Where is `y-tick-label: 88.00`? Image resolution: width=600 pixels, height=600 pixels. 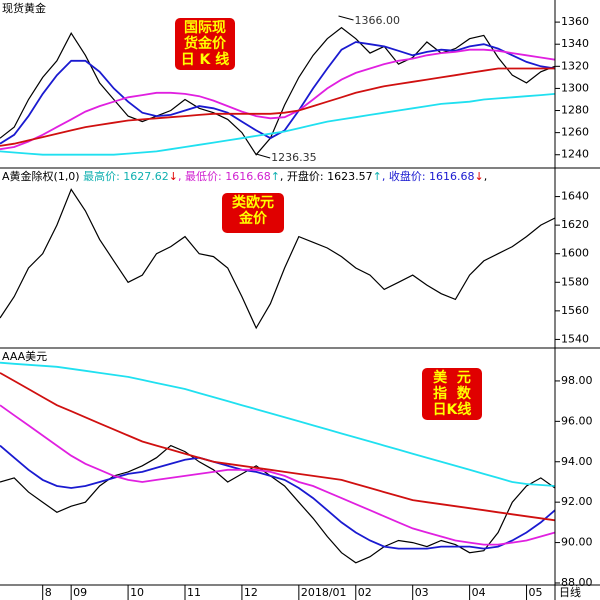 y-tick-label: 88.00 is located at coordinates (577, 582).